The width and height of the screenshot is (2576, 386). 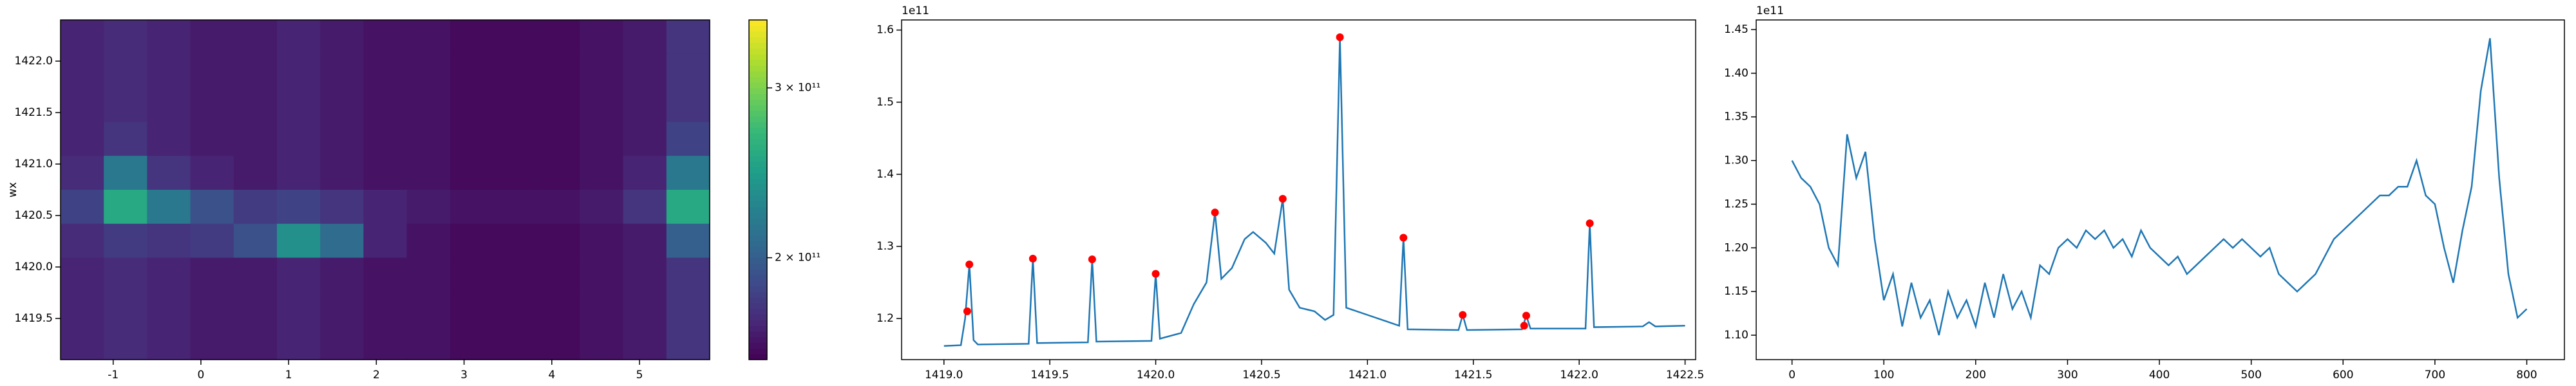 What do you see at coordinates (34, 164) in the screenshot?
I see `y-tick-label: 1421.0` at bounding box center [34, 164].